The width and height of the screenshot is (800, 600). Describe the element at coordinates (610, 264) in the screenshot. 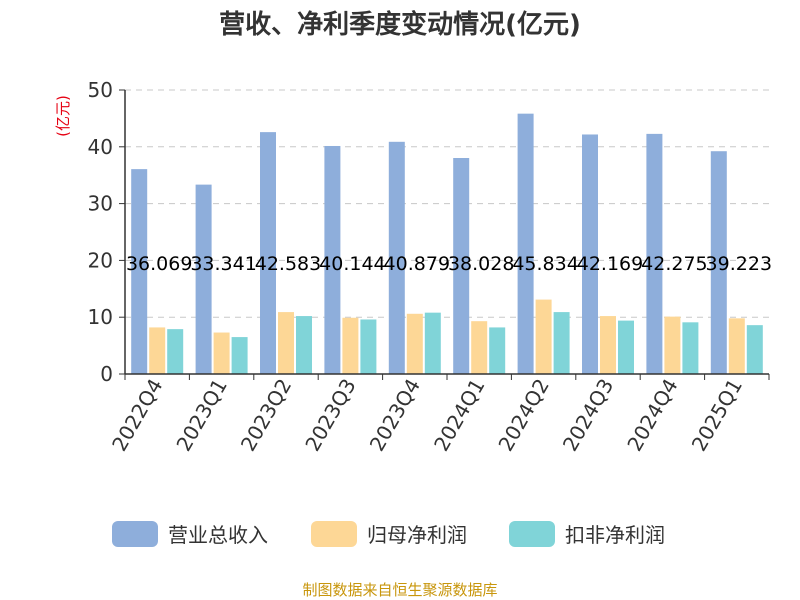

I see `data-label: 42.169` at that location.